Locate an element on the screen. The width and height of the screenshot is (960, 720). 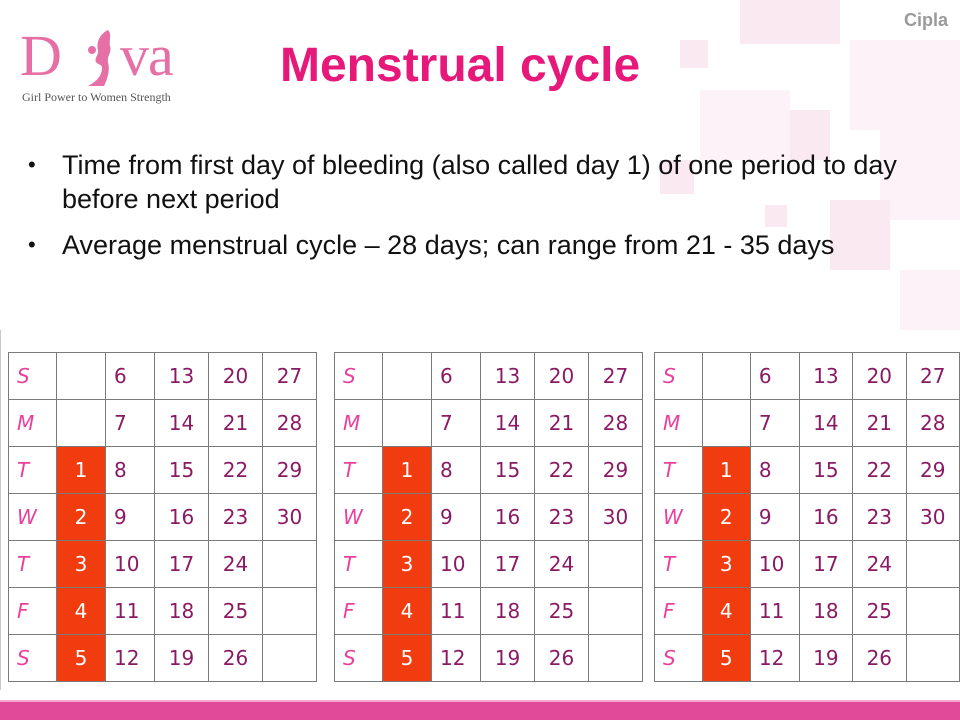
date-cell: 27 is located at coordinates (289, 376).